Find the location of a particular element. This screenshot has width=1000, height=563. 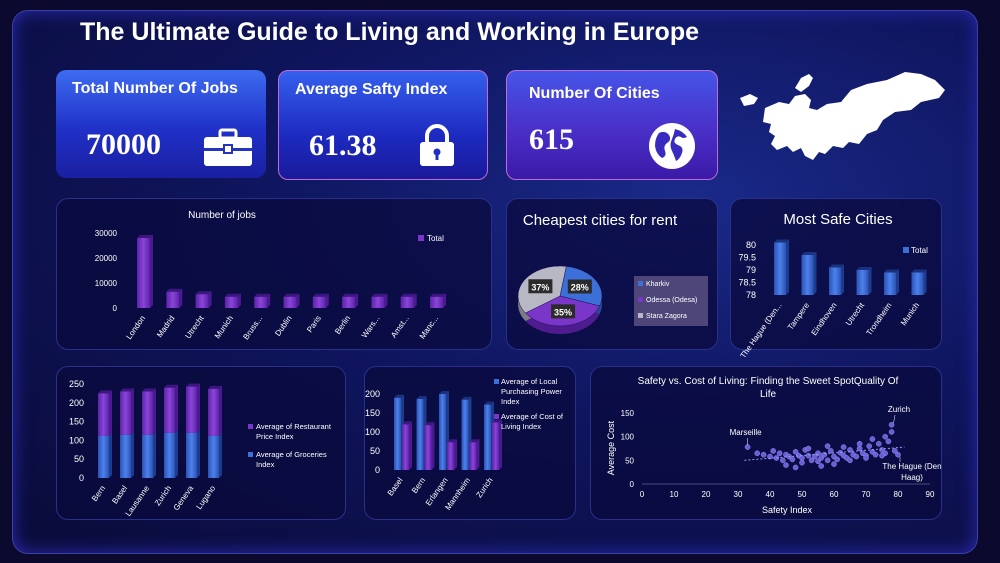

panel-safety-vs-cost is located at coordinates (766, 443).